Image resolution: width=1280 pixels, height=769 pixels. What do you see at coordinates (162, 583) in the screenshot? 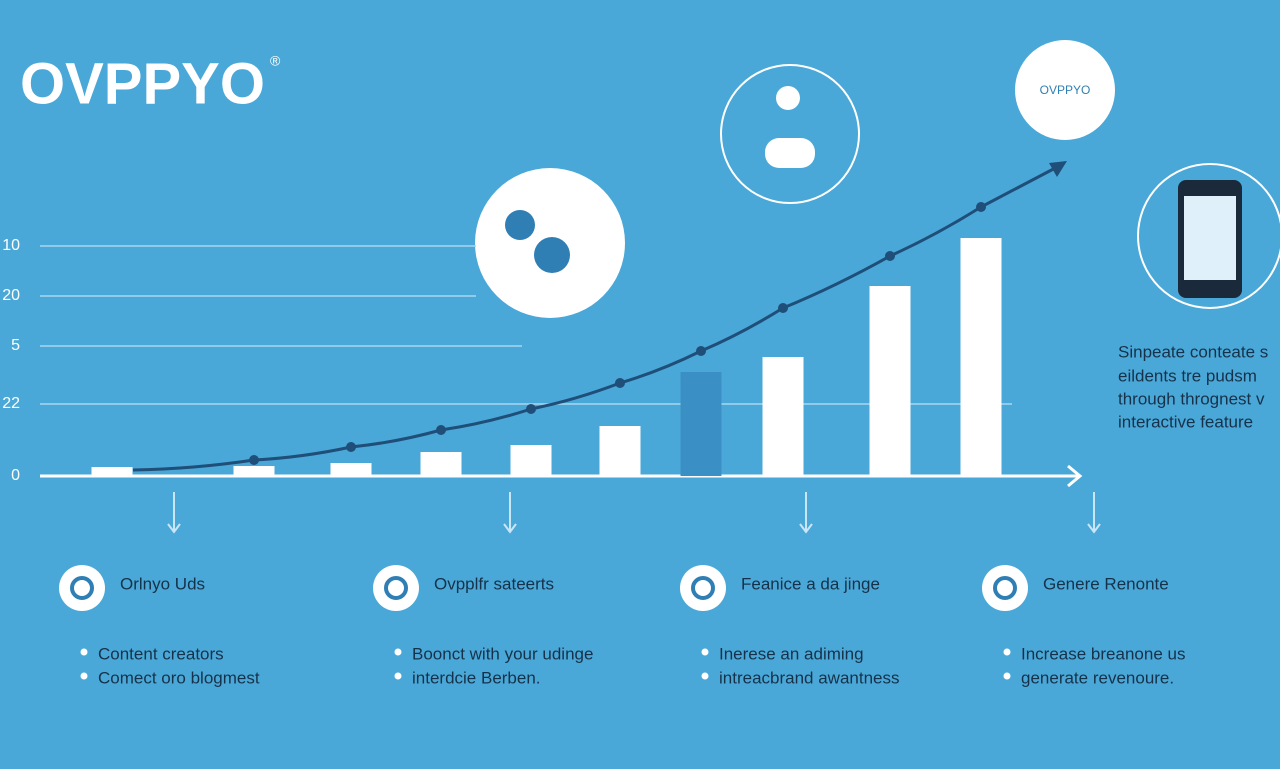
I see `feature-title: Orlnyo Uds` at bounding box center [162, 583].